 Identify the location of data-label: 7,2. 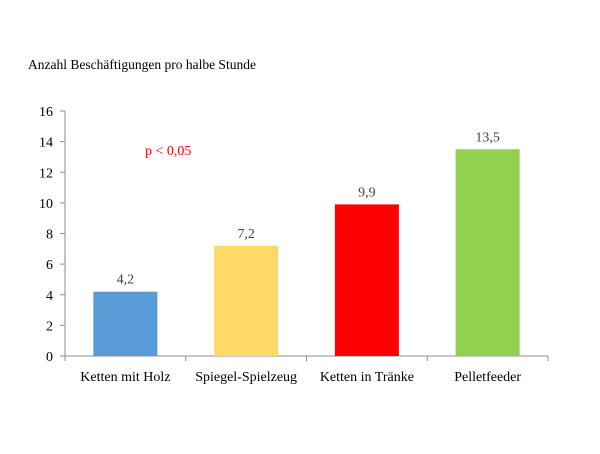
(246, 234).